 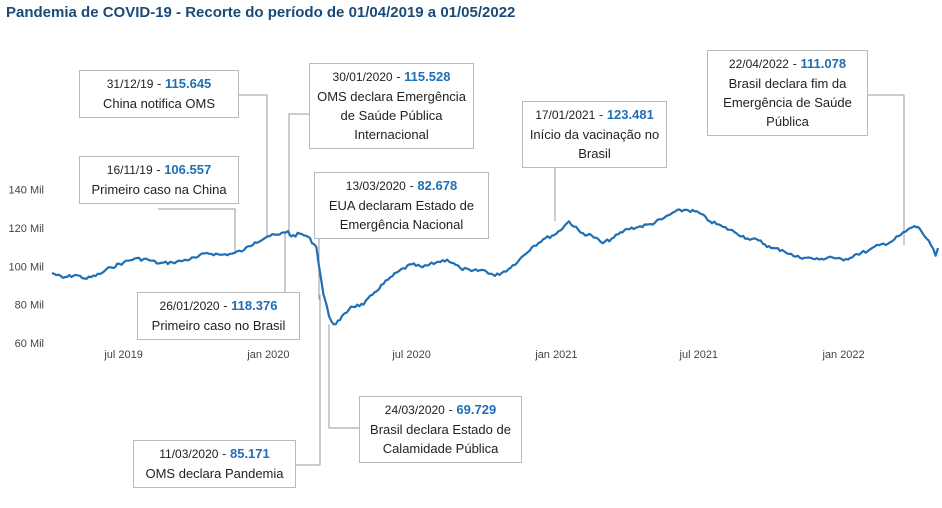 I want to click on annotation-text: China notifica OMS, so click(x=159, y=103).